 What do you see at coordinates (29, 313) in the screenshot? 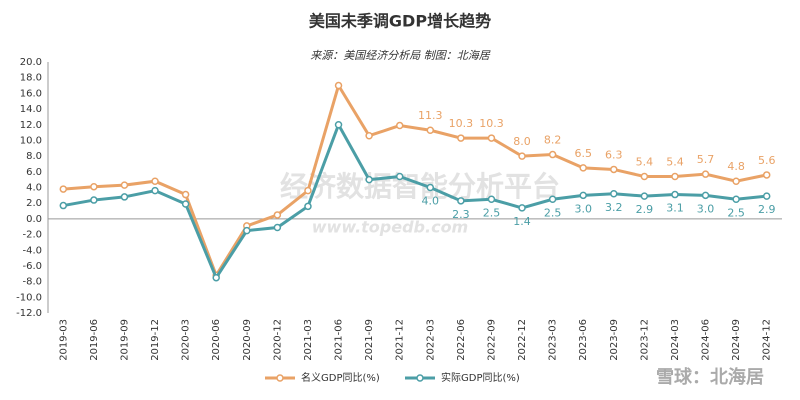
I see `y-tick-label: -12.0` at bounding box center [29, 313].